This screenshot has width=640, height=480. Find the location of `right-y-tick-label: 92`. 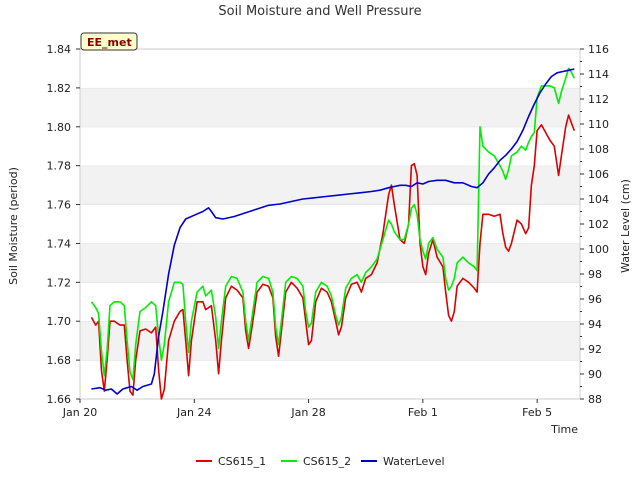

right-y-tick-label: 92 is located at coordinates (595, 349).